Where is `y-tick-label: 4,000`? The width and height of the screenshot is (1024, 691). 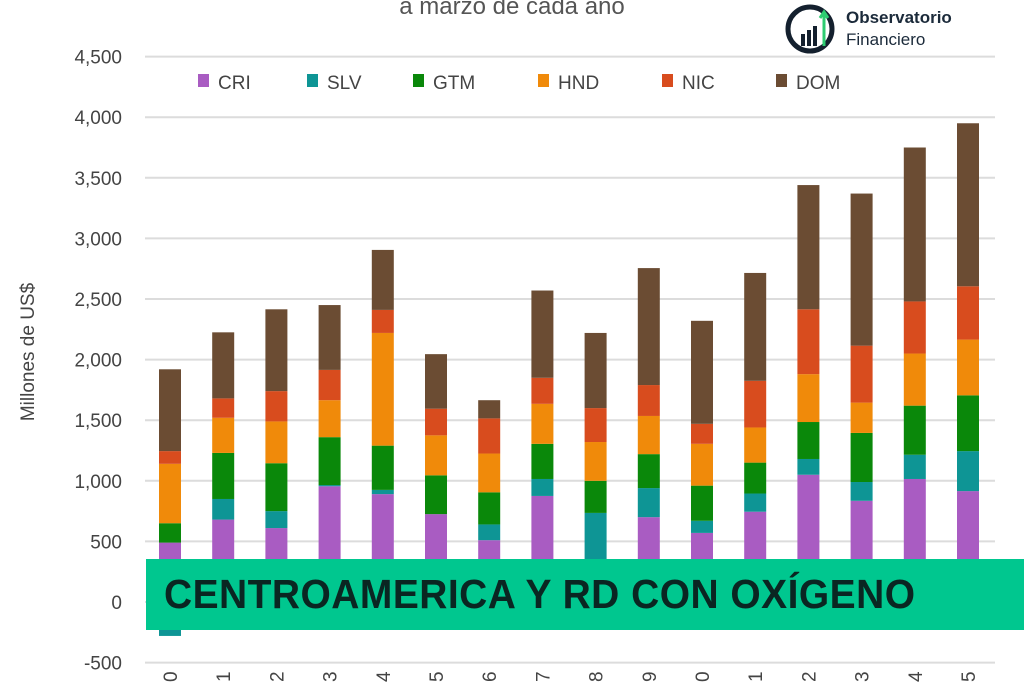 y-tick-label: 4,000 is located at coordinates (98, 118).